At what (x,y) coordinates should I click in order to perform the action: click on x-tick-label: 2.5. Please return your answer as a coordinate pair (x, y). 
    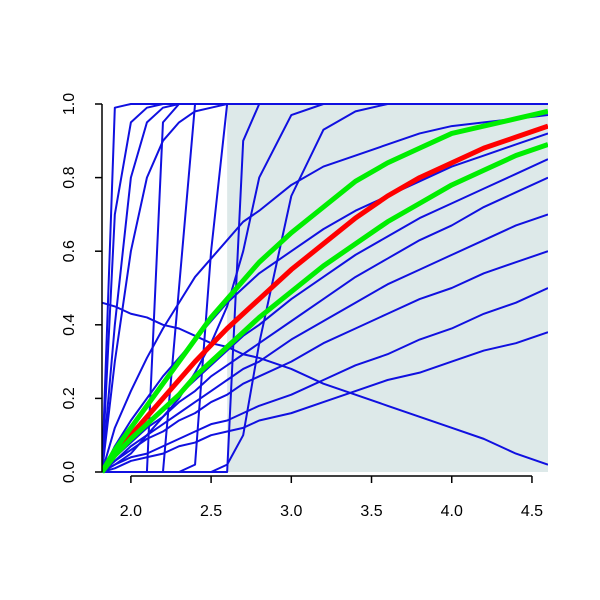
    Looking at the image, I should click on (211, 511).